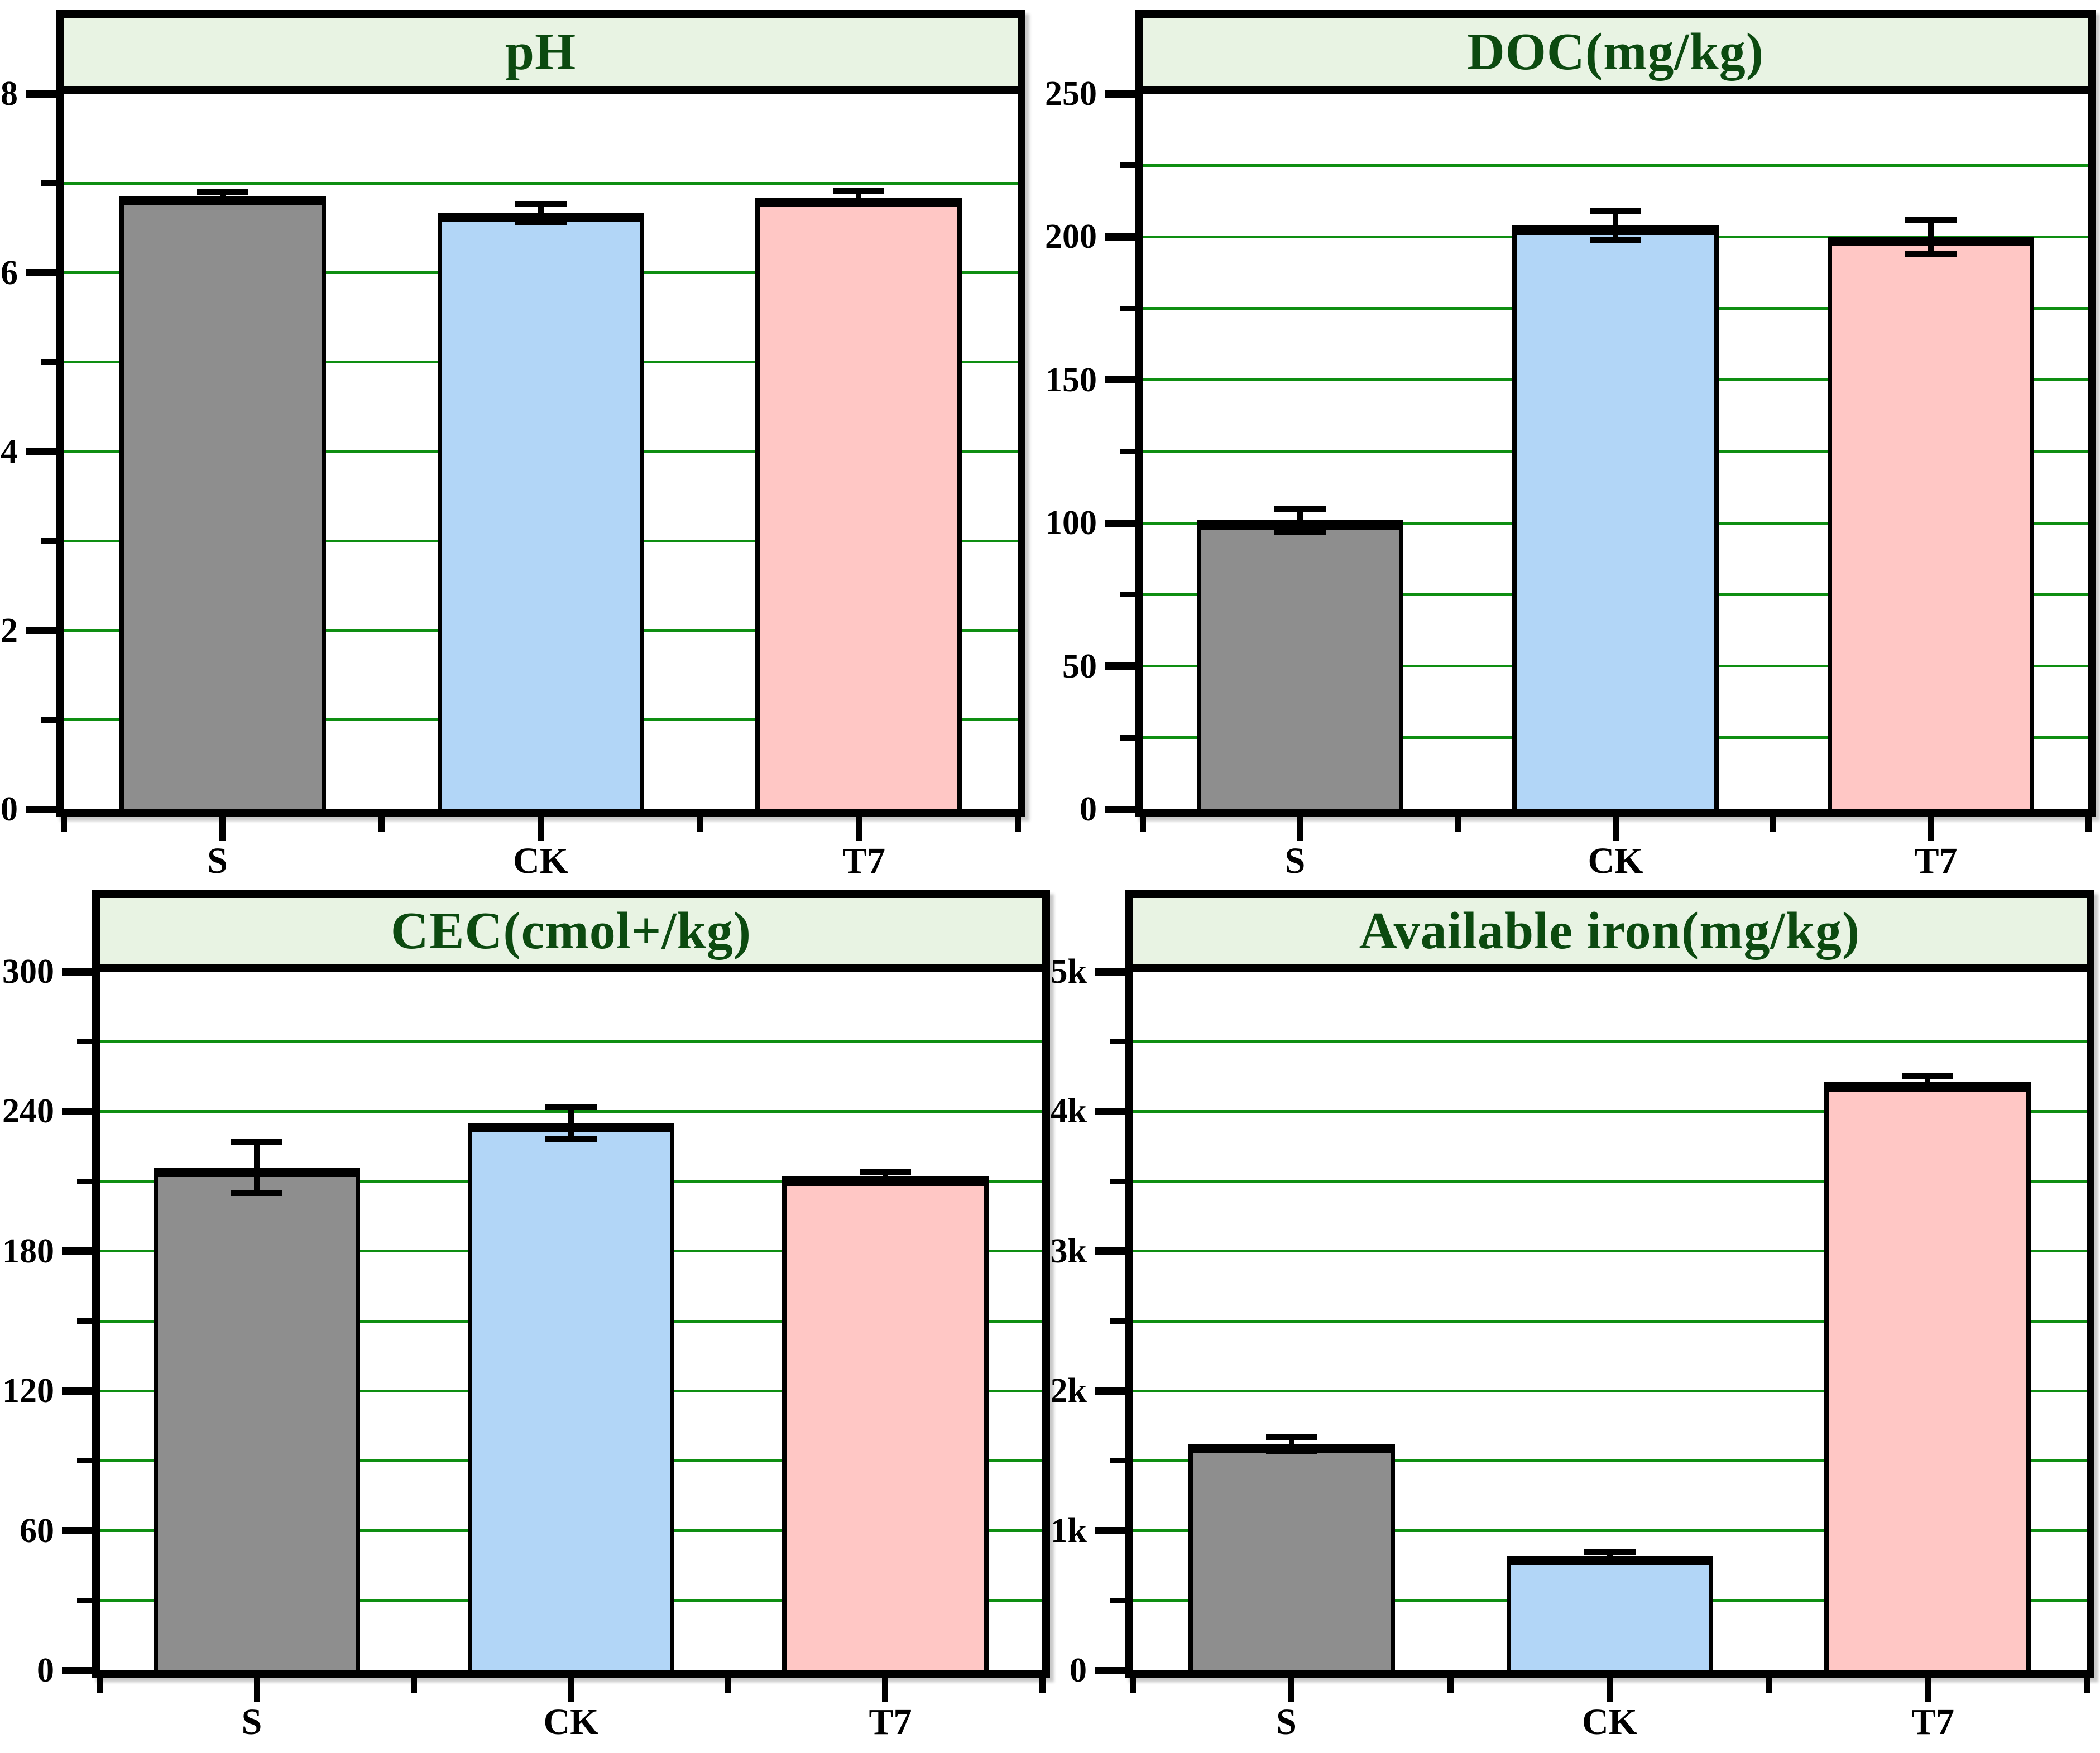 This screenshot has height=1753, width=2100. What do you see at coordinates (28, 972) in the screenshot?
I see `y-axis-tick-label: 300` at bounding box center [28, 972].